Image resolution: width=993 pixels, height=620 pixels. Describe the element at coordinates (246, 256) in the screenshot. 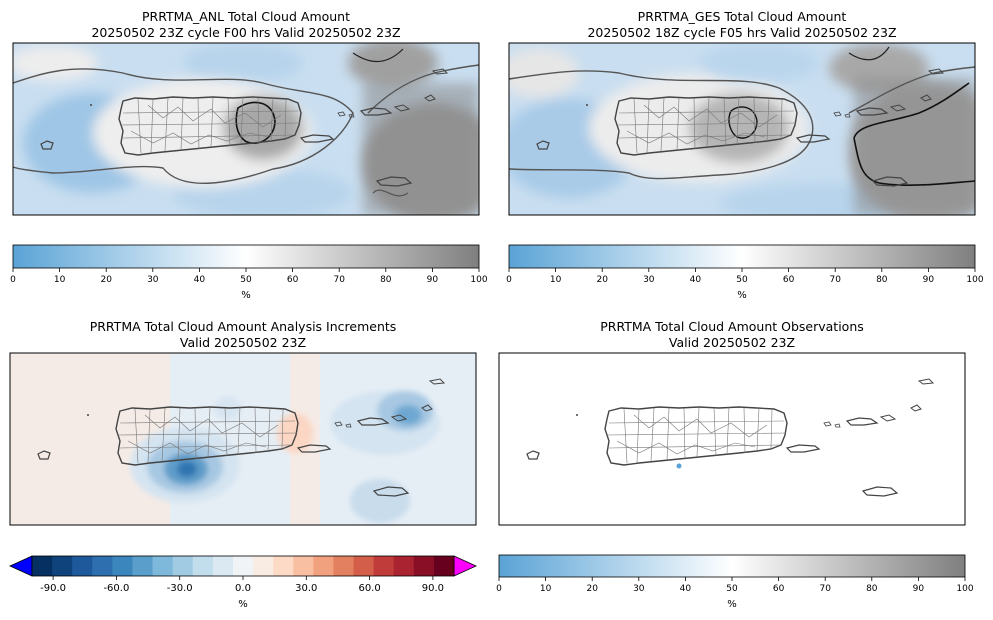

I see `anl-colorbar-gradient` at that location.